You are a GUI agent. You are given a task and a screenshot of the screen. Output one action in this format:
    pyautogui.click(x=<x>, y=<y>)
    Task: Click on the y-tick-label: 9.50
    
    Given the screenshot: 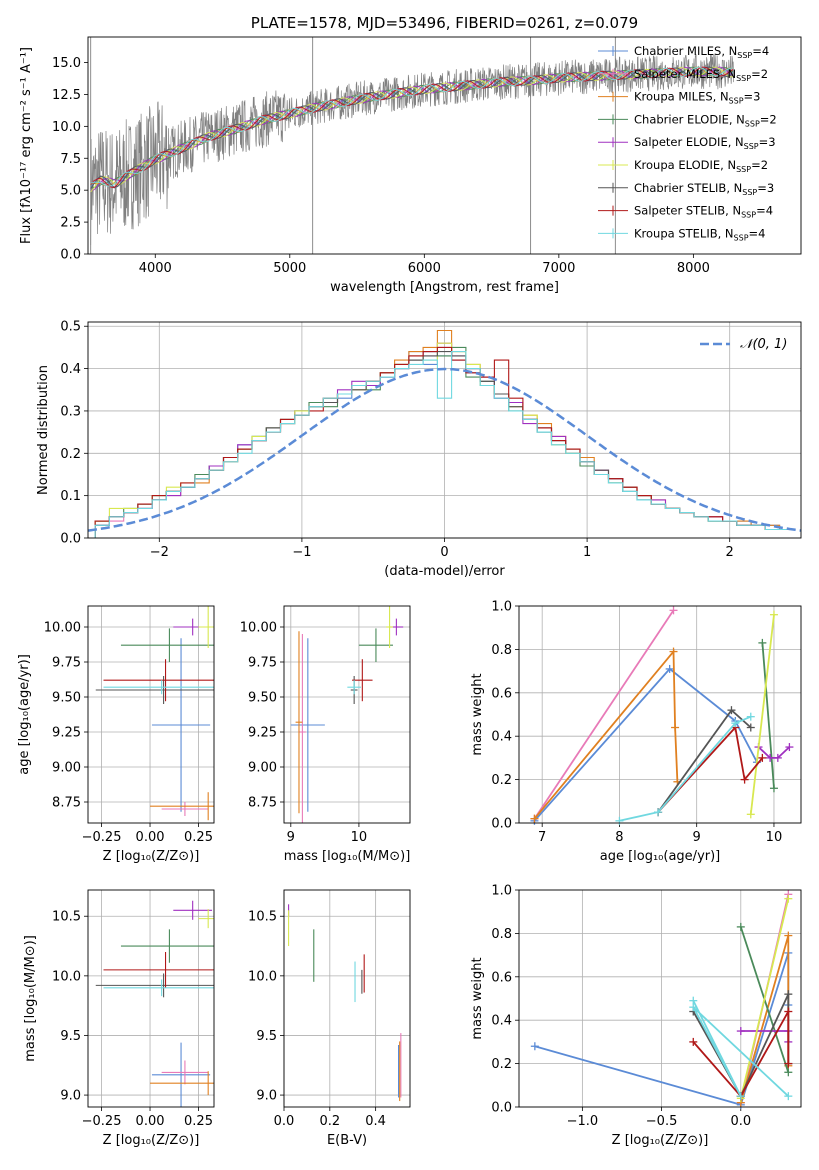 What is the action you would take?
    pyautogui.click(x=262, y=698)
    